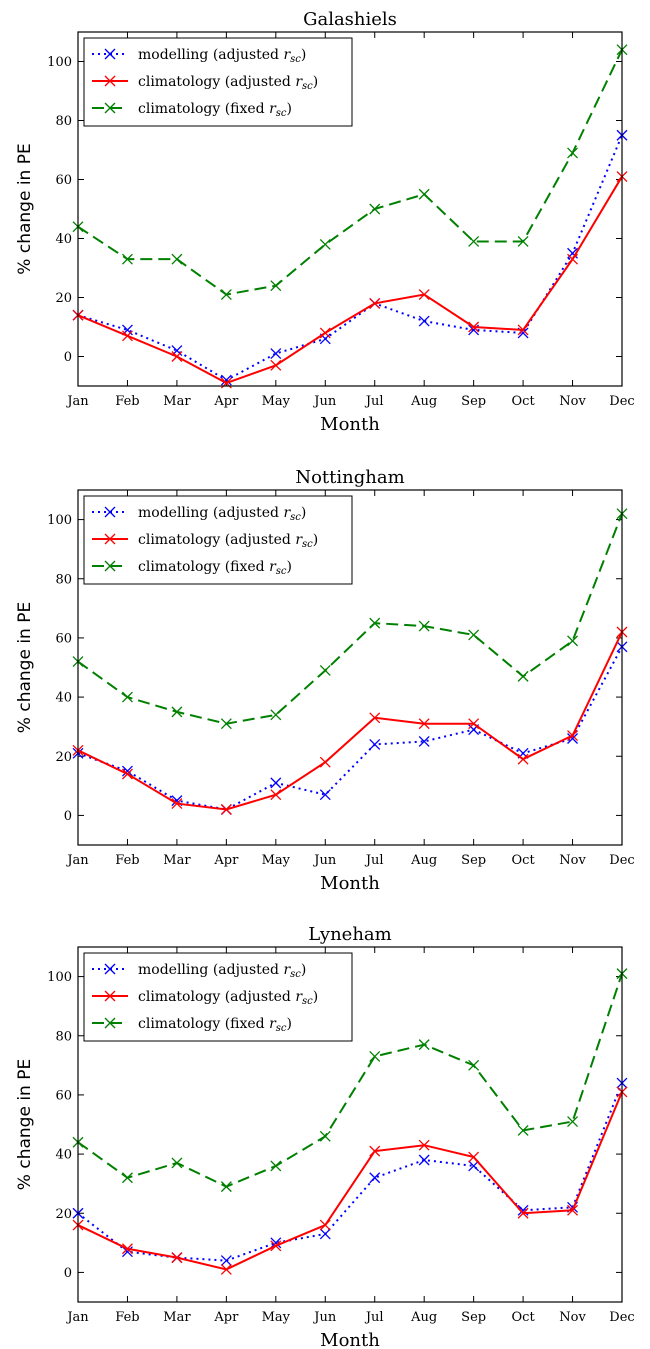 This screenshot has height=1349, width=650. Describe the element at coordinates (25, 667) in the screenshot. I see `y-axis-label: % change in PE` at that location.